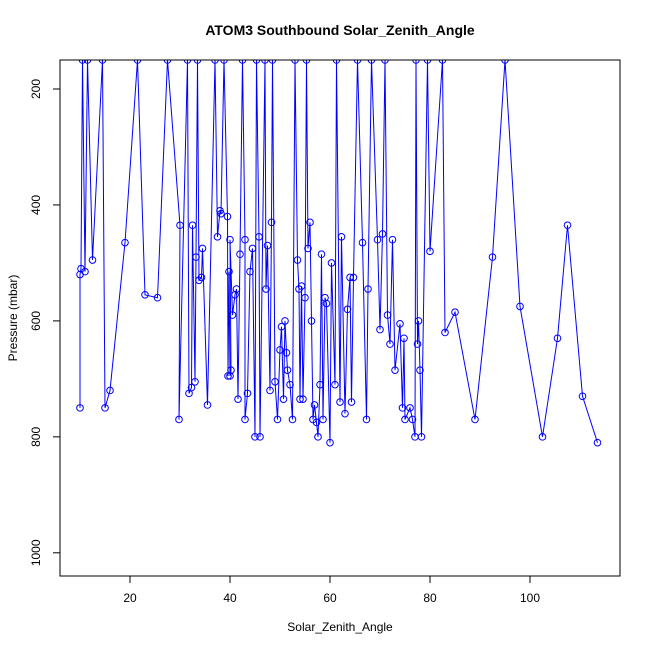  What do you see at coordinates (330, 598) in the screenshot?
I see `x-tick-label-60: 60` at bounding box center [330, 598].